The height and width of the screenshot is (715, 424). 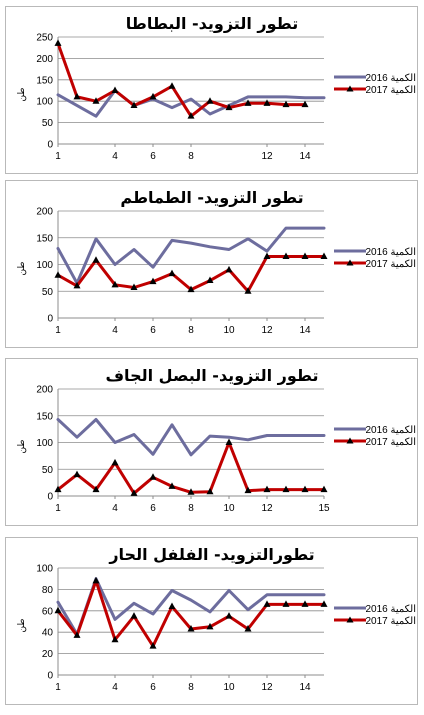 What do you see at coordinates (212, 23) in the screenshot?
I see `chart-title: تطور التزويد- البطاطا` at bounding box center [212, 23].